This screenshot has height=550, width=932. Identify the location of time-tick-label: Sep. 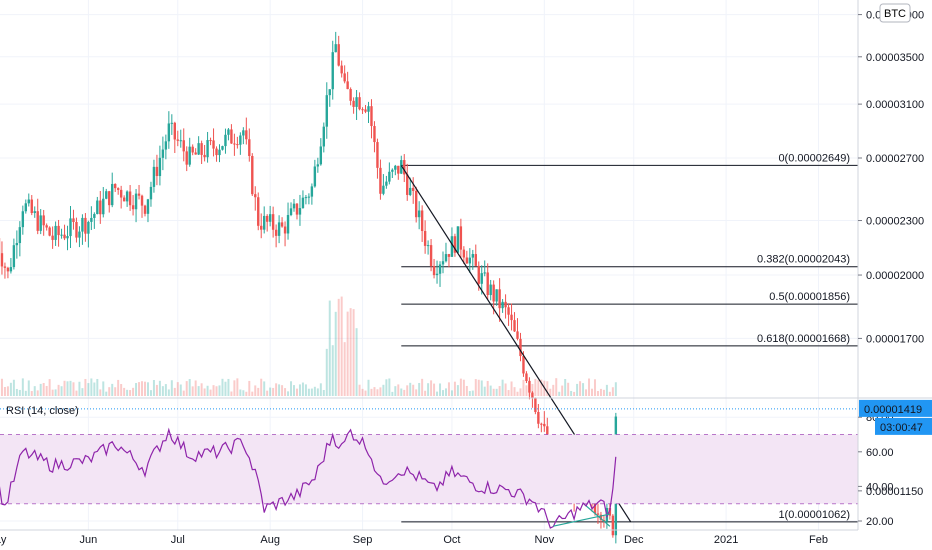
(363, 540).